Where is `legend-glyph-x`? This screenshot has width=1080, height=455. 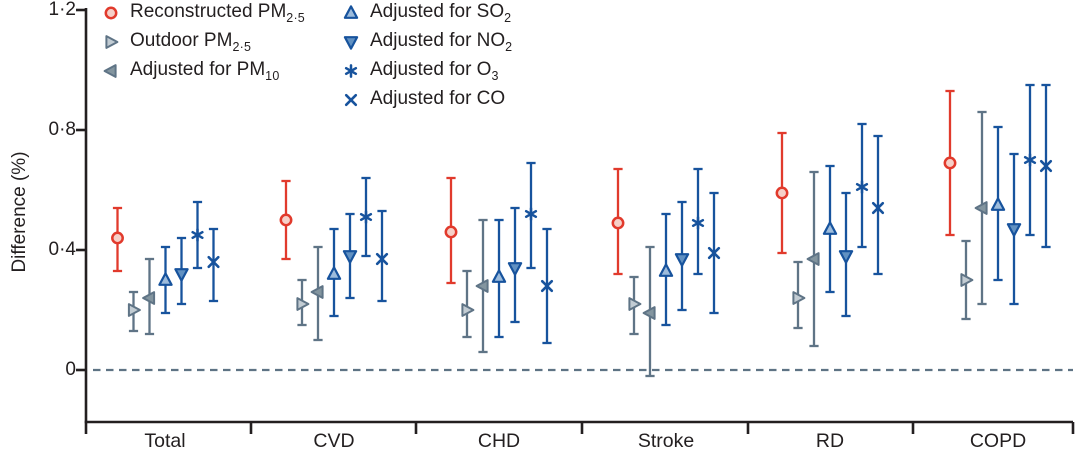
legend-glyph-x is located at coordinates (351, 99).